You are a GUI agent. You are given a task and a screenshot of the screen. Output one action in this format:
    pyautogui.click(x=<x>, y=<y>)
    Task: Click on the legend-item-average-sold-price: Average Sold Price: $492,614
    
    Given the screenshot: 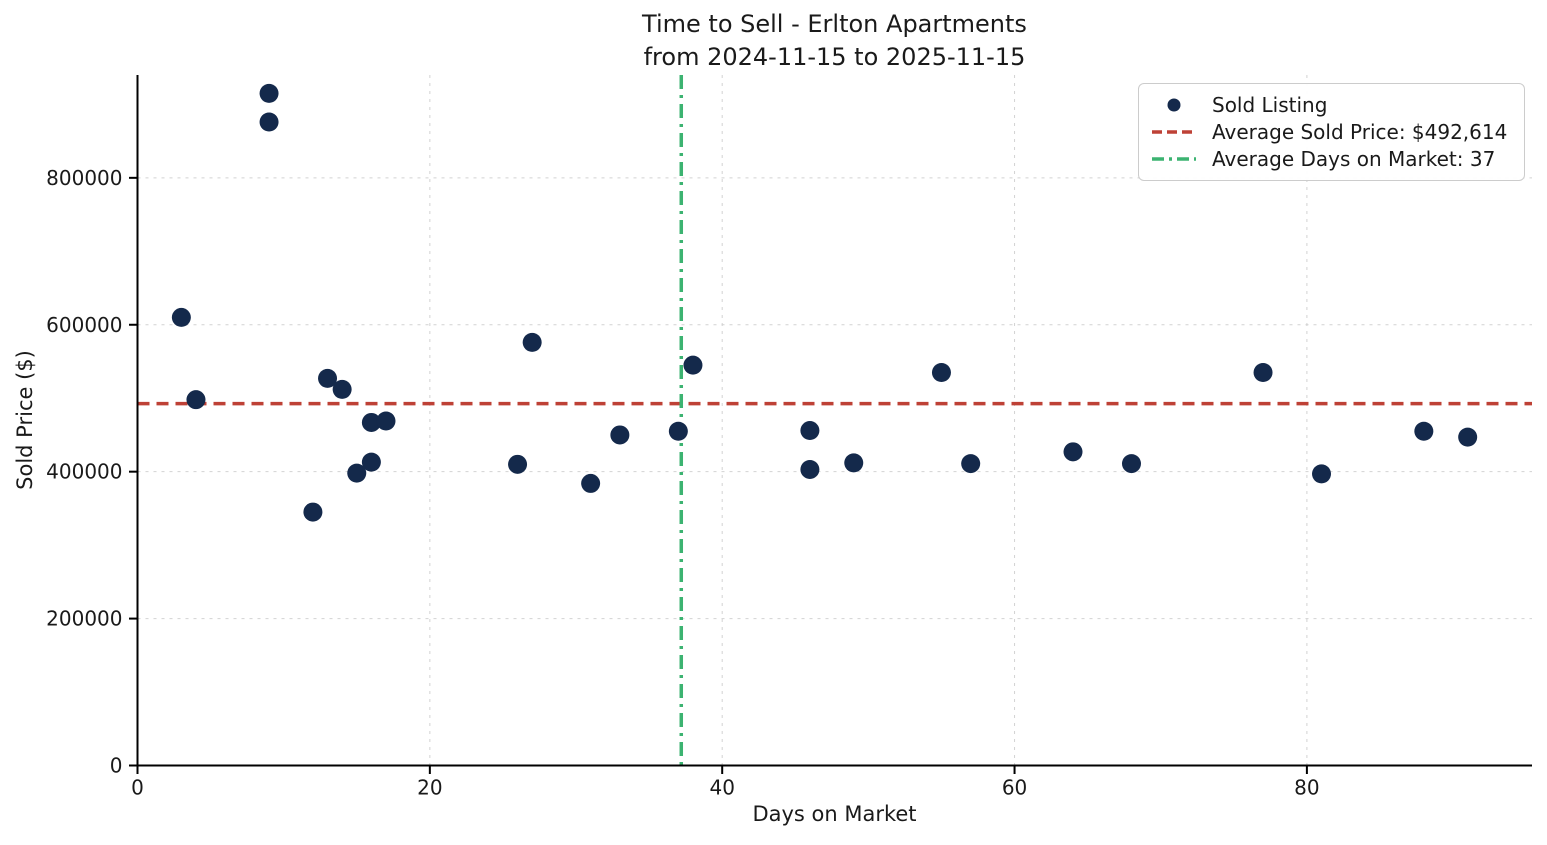 What is the action you would take?
    pyautogui.click(x=1331, y=132)
    